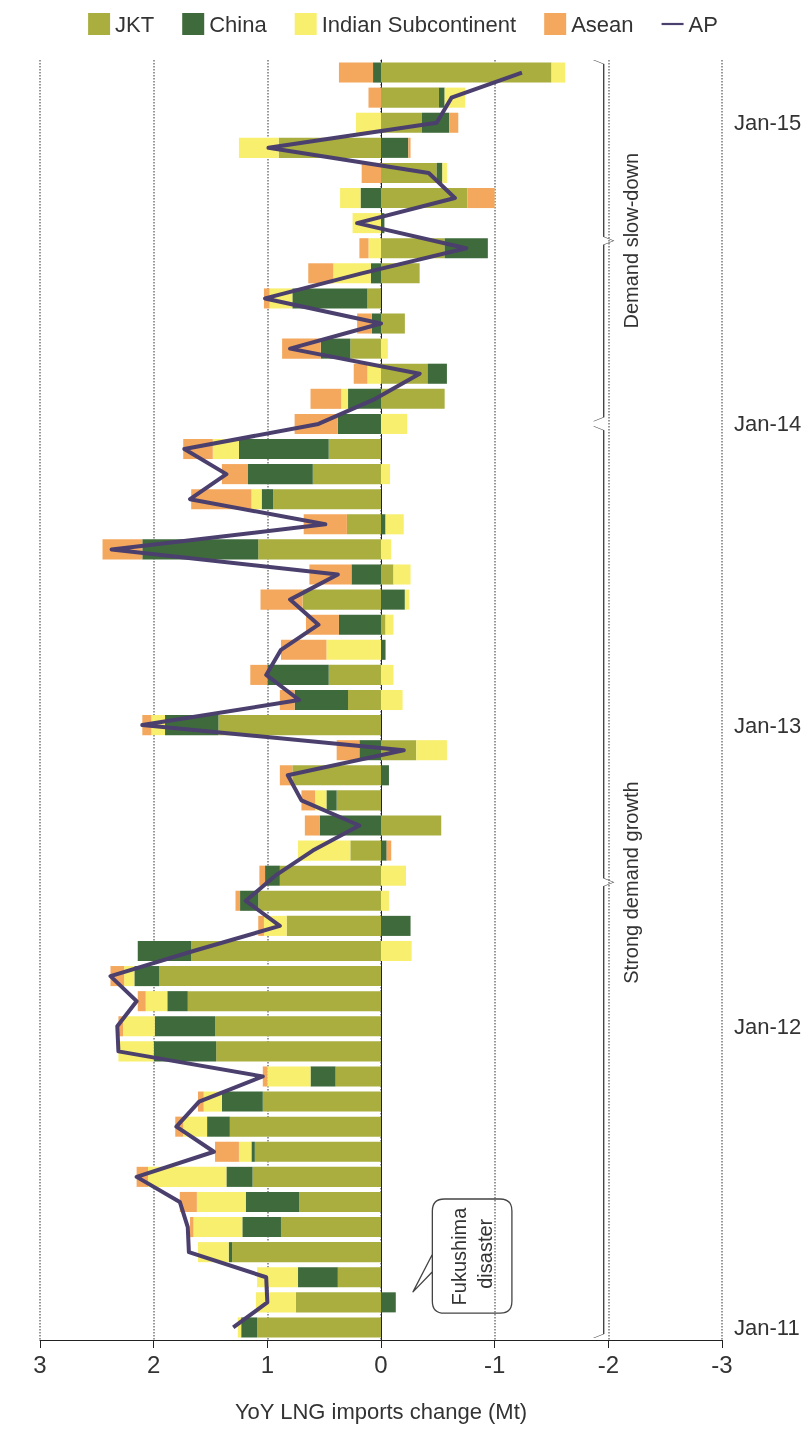  What do you see at coordinates (153, 1364) in the screenshot?
I see `x-tick-label: 2` at bounding box center [153, 1364].